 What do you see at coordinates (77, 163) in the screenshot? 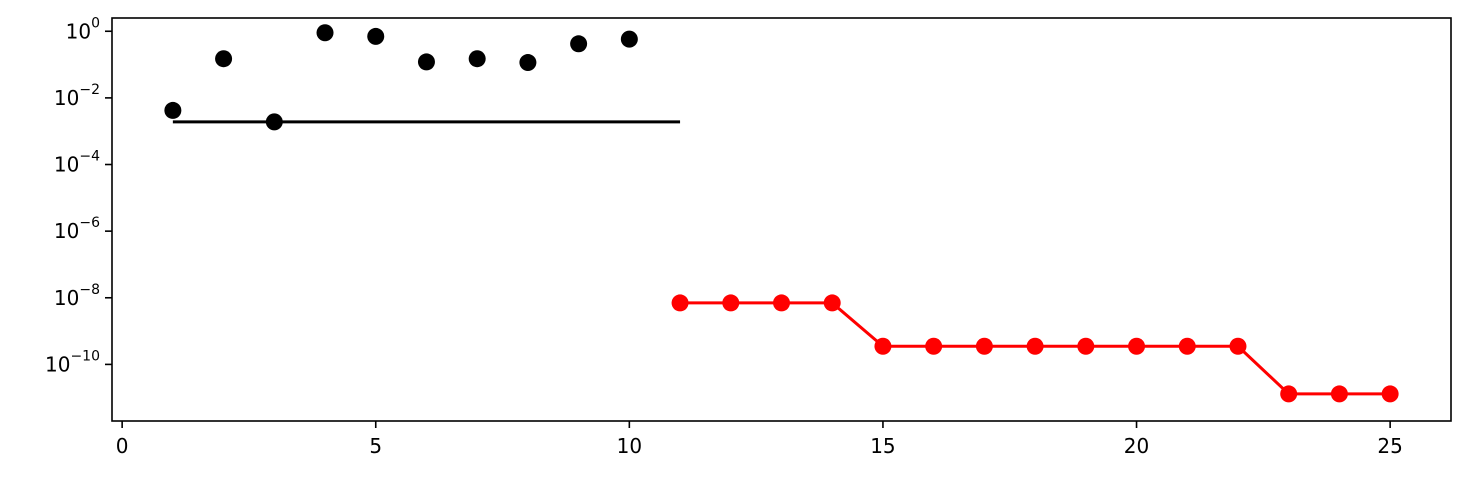
I see `y-tick-label: 10⁻⁴` at bounding box center [77, 163].